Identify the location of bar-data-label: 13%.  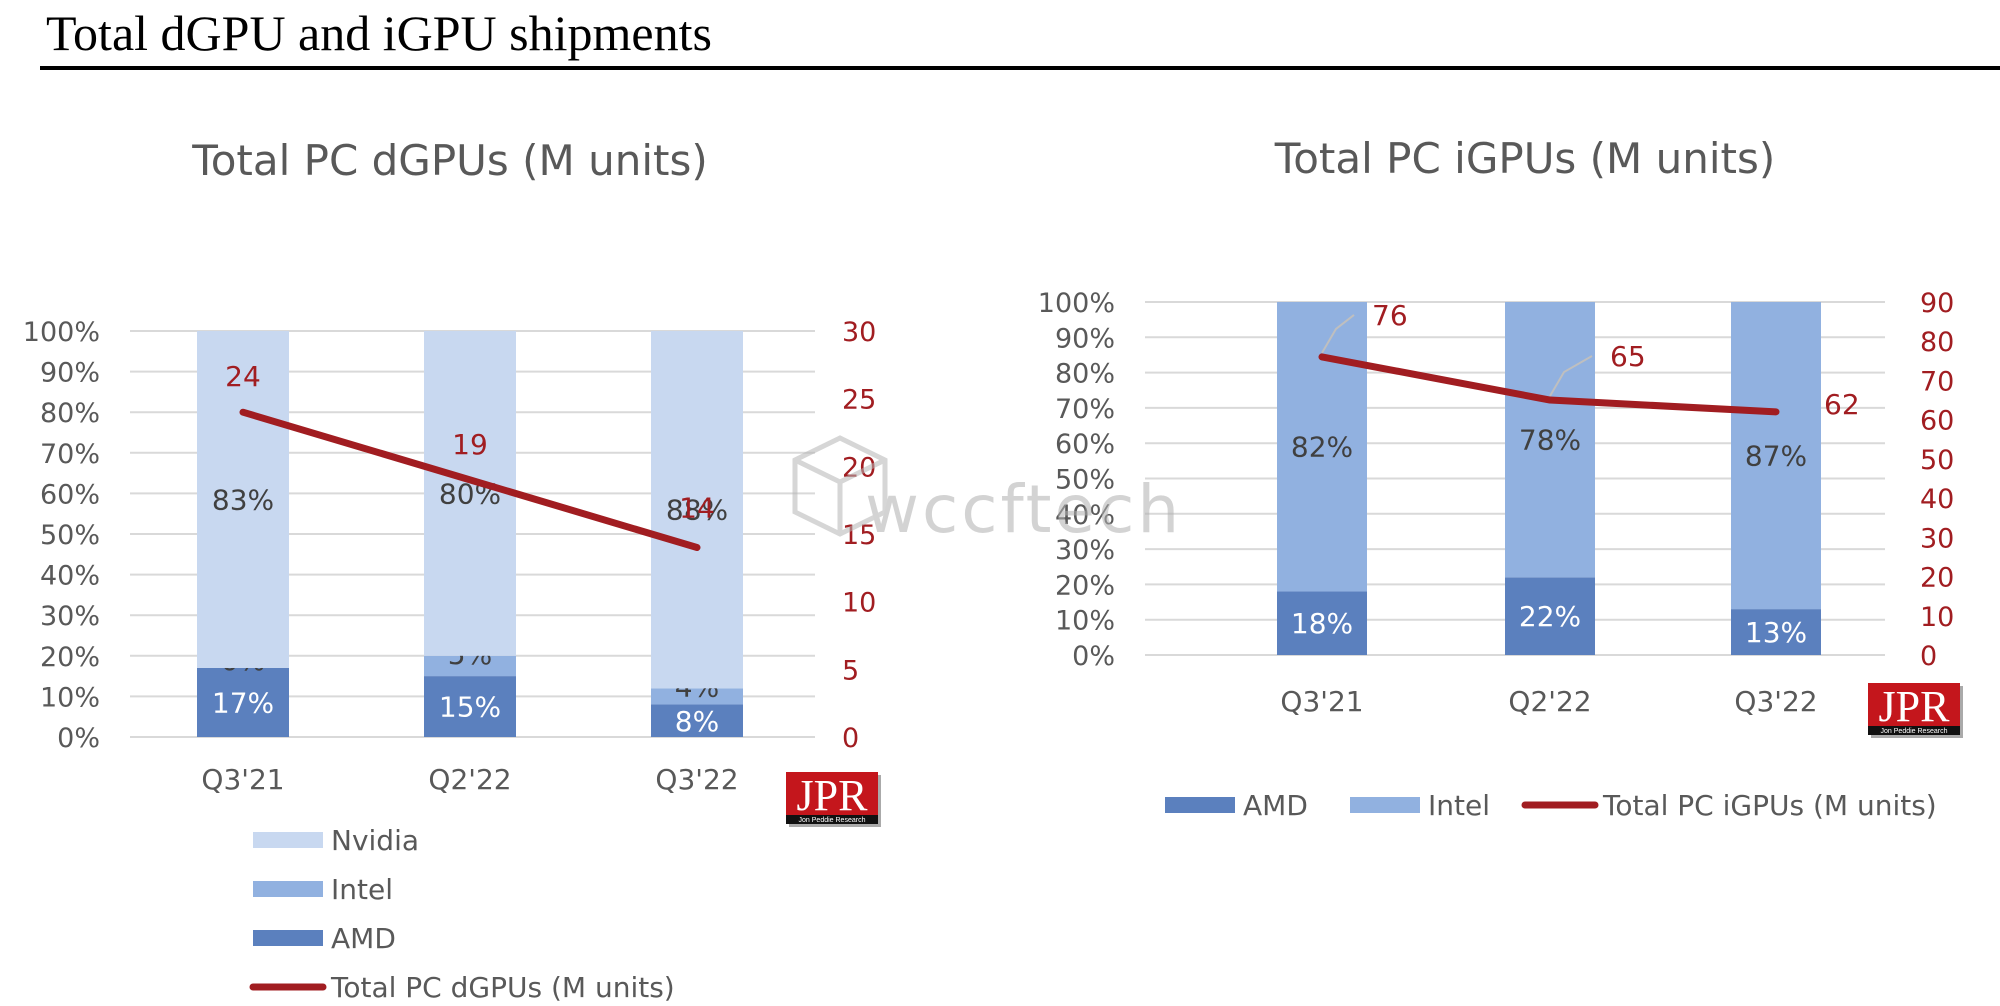
(1776, 632).